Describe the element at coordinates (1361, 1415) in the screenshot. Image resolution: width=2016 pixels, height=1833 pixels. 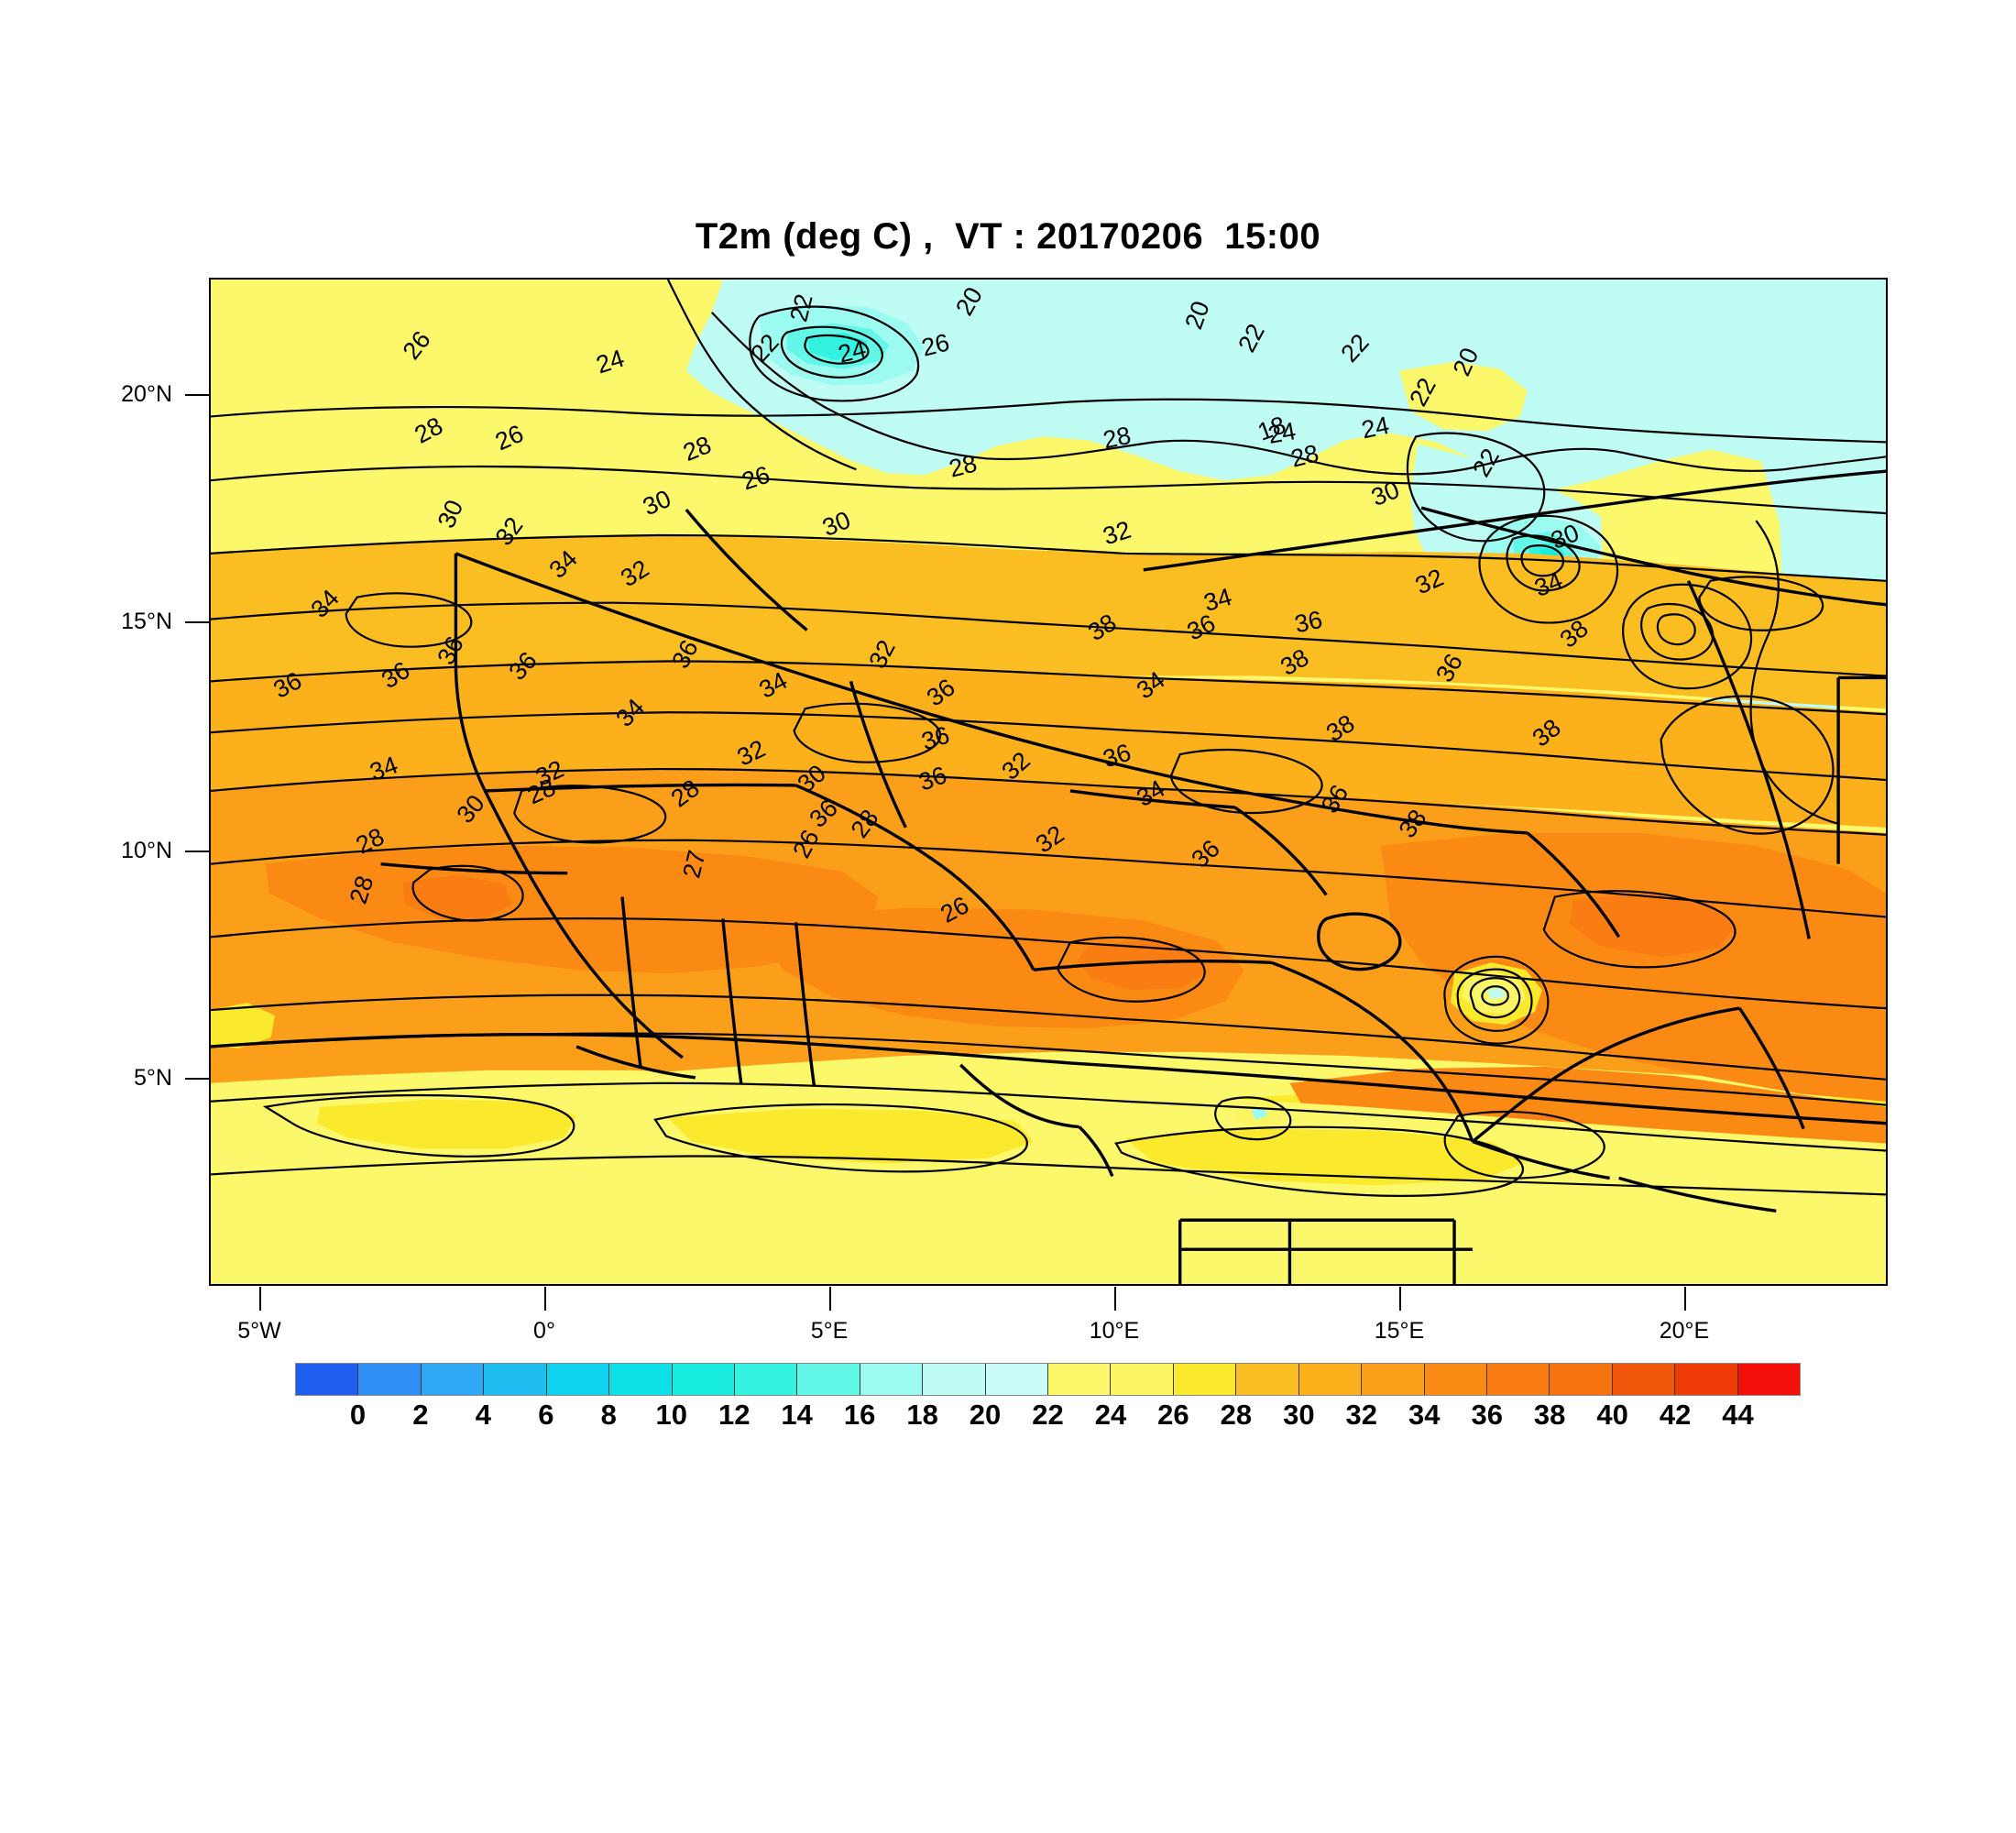
I see `colorbar-tick-32: 32` at that location.